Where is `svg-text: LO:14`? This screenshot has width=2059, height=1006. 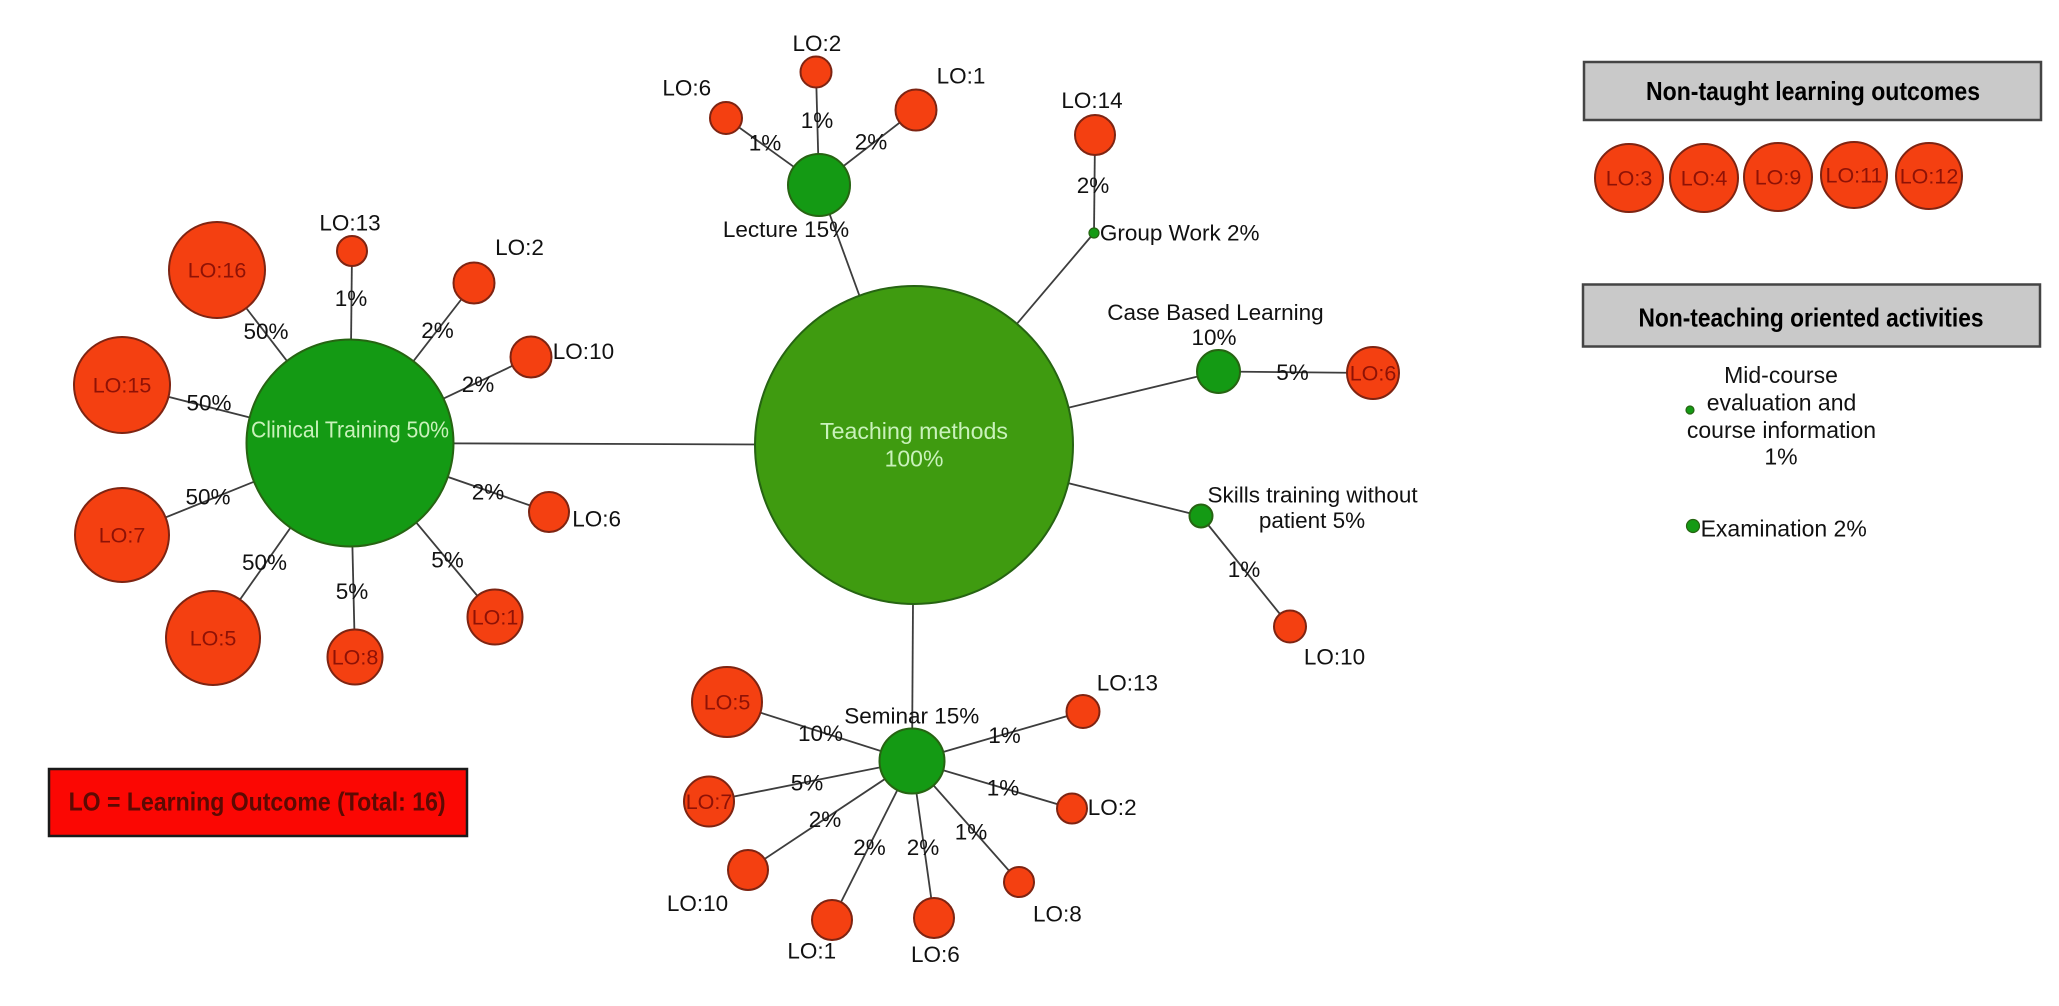
svg-text: LO:14 is located at coordinates (1091, 100).